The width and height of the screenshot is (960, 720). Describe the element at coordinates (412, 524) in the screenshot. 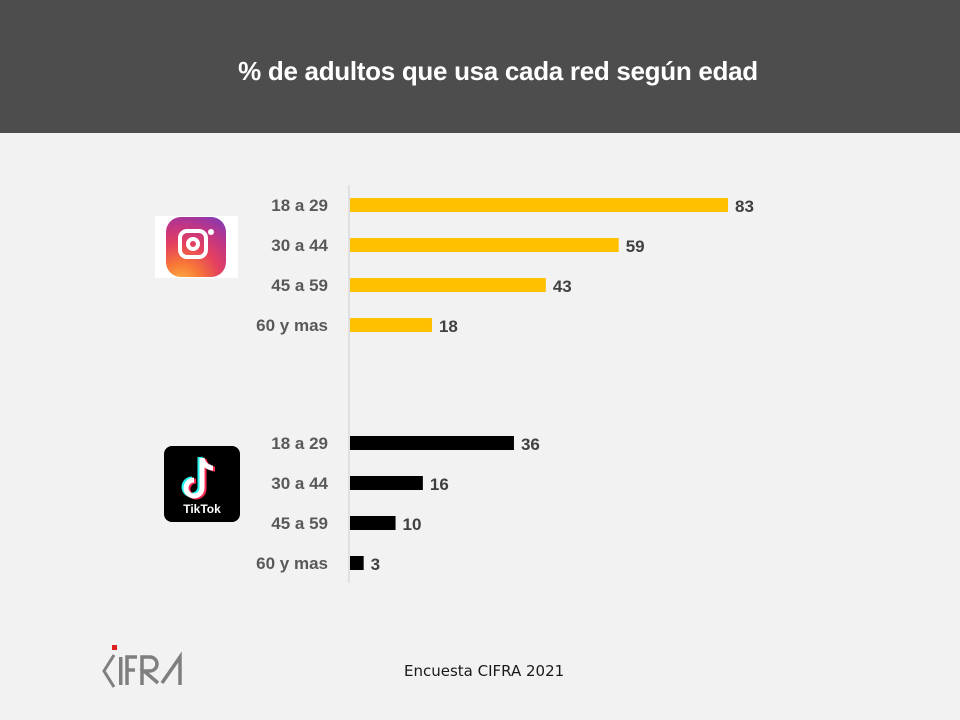

I see `tiktok-data-label: 10` at that location.